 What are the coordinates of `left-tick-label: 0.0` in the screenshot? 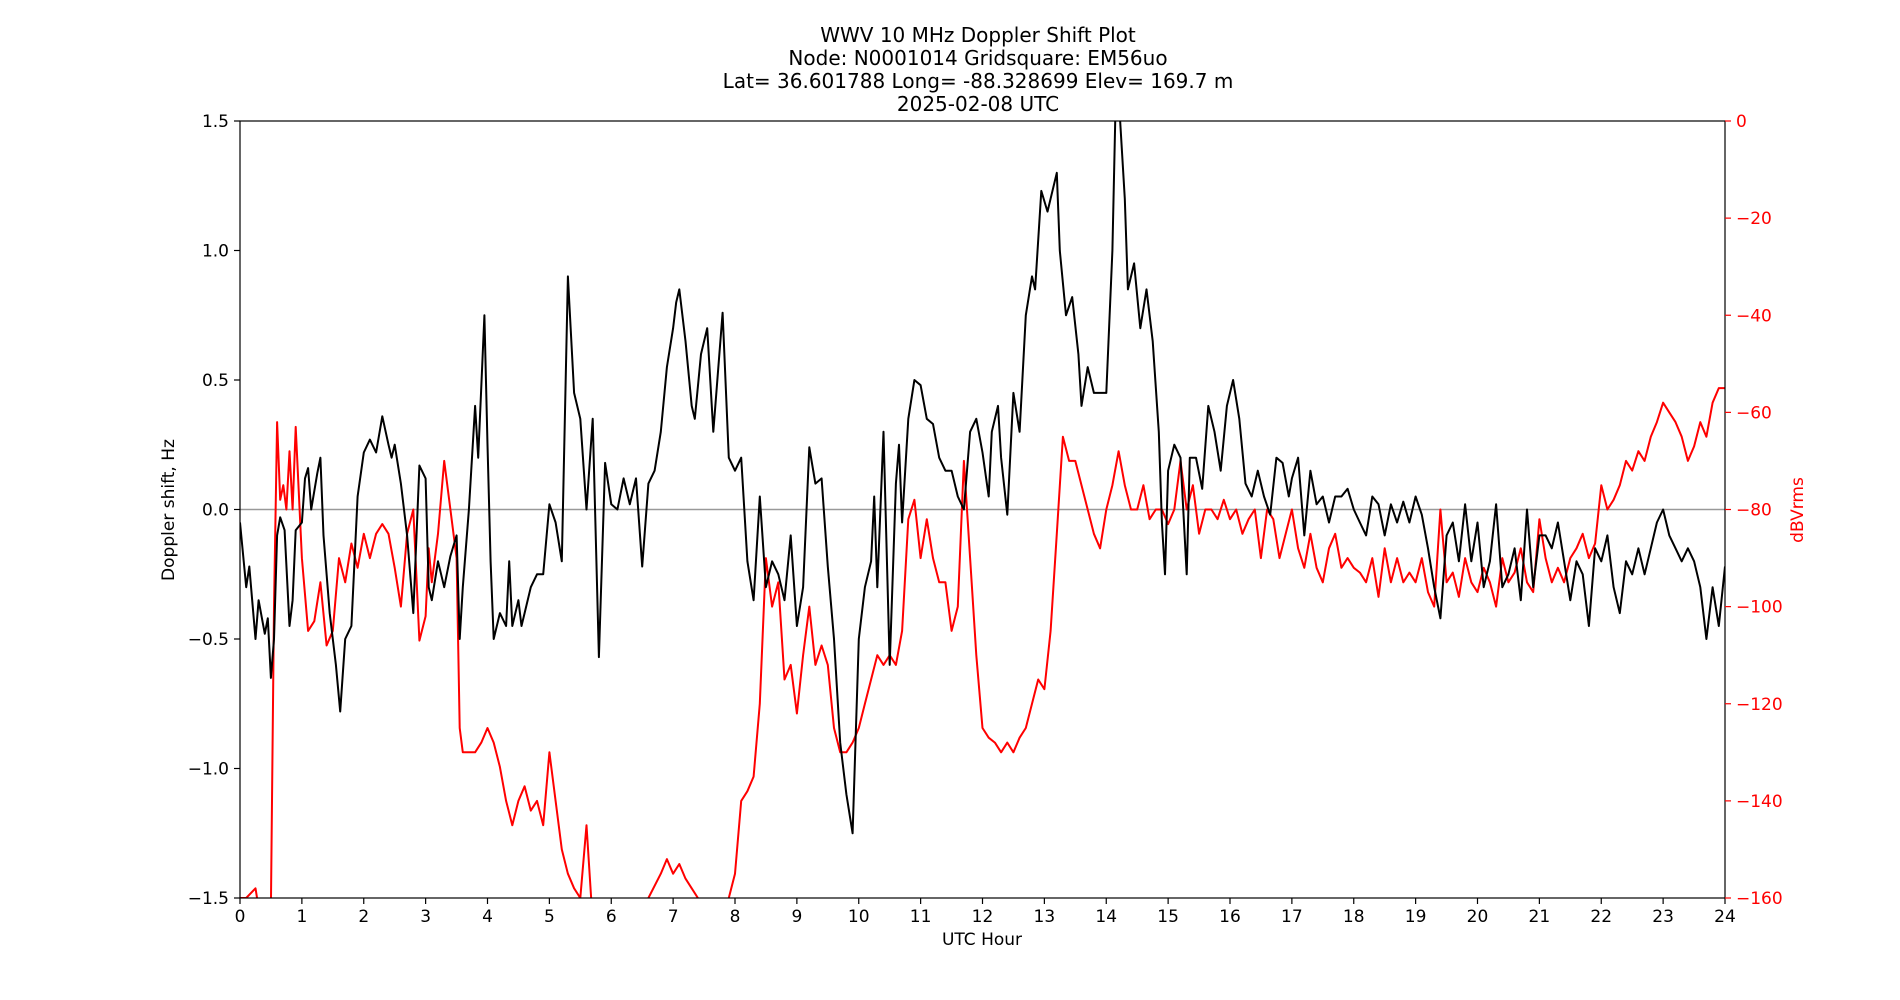 It's located at (215, 511).